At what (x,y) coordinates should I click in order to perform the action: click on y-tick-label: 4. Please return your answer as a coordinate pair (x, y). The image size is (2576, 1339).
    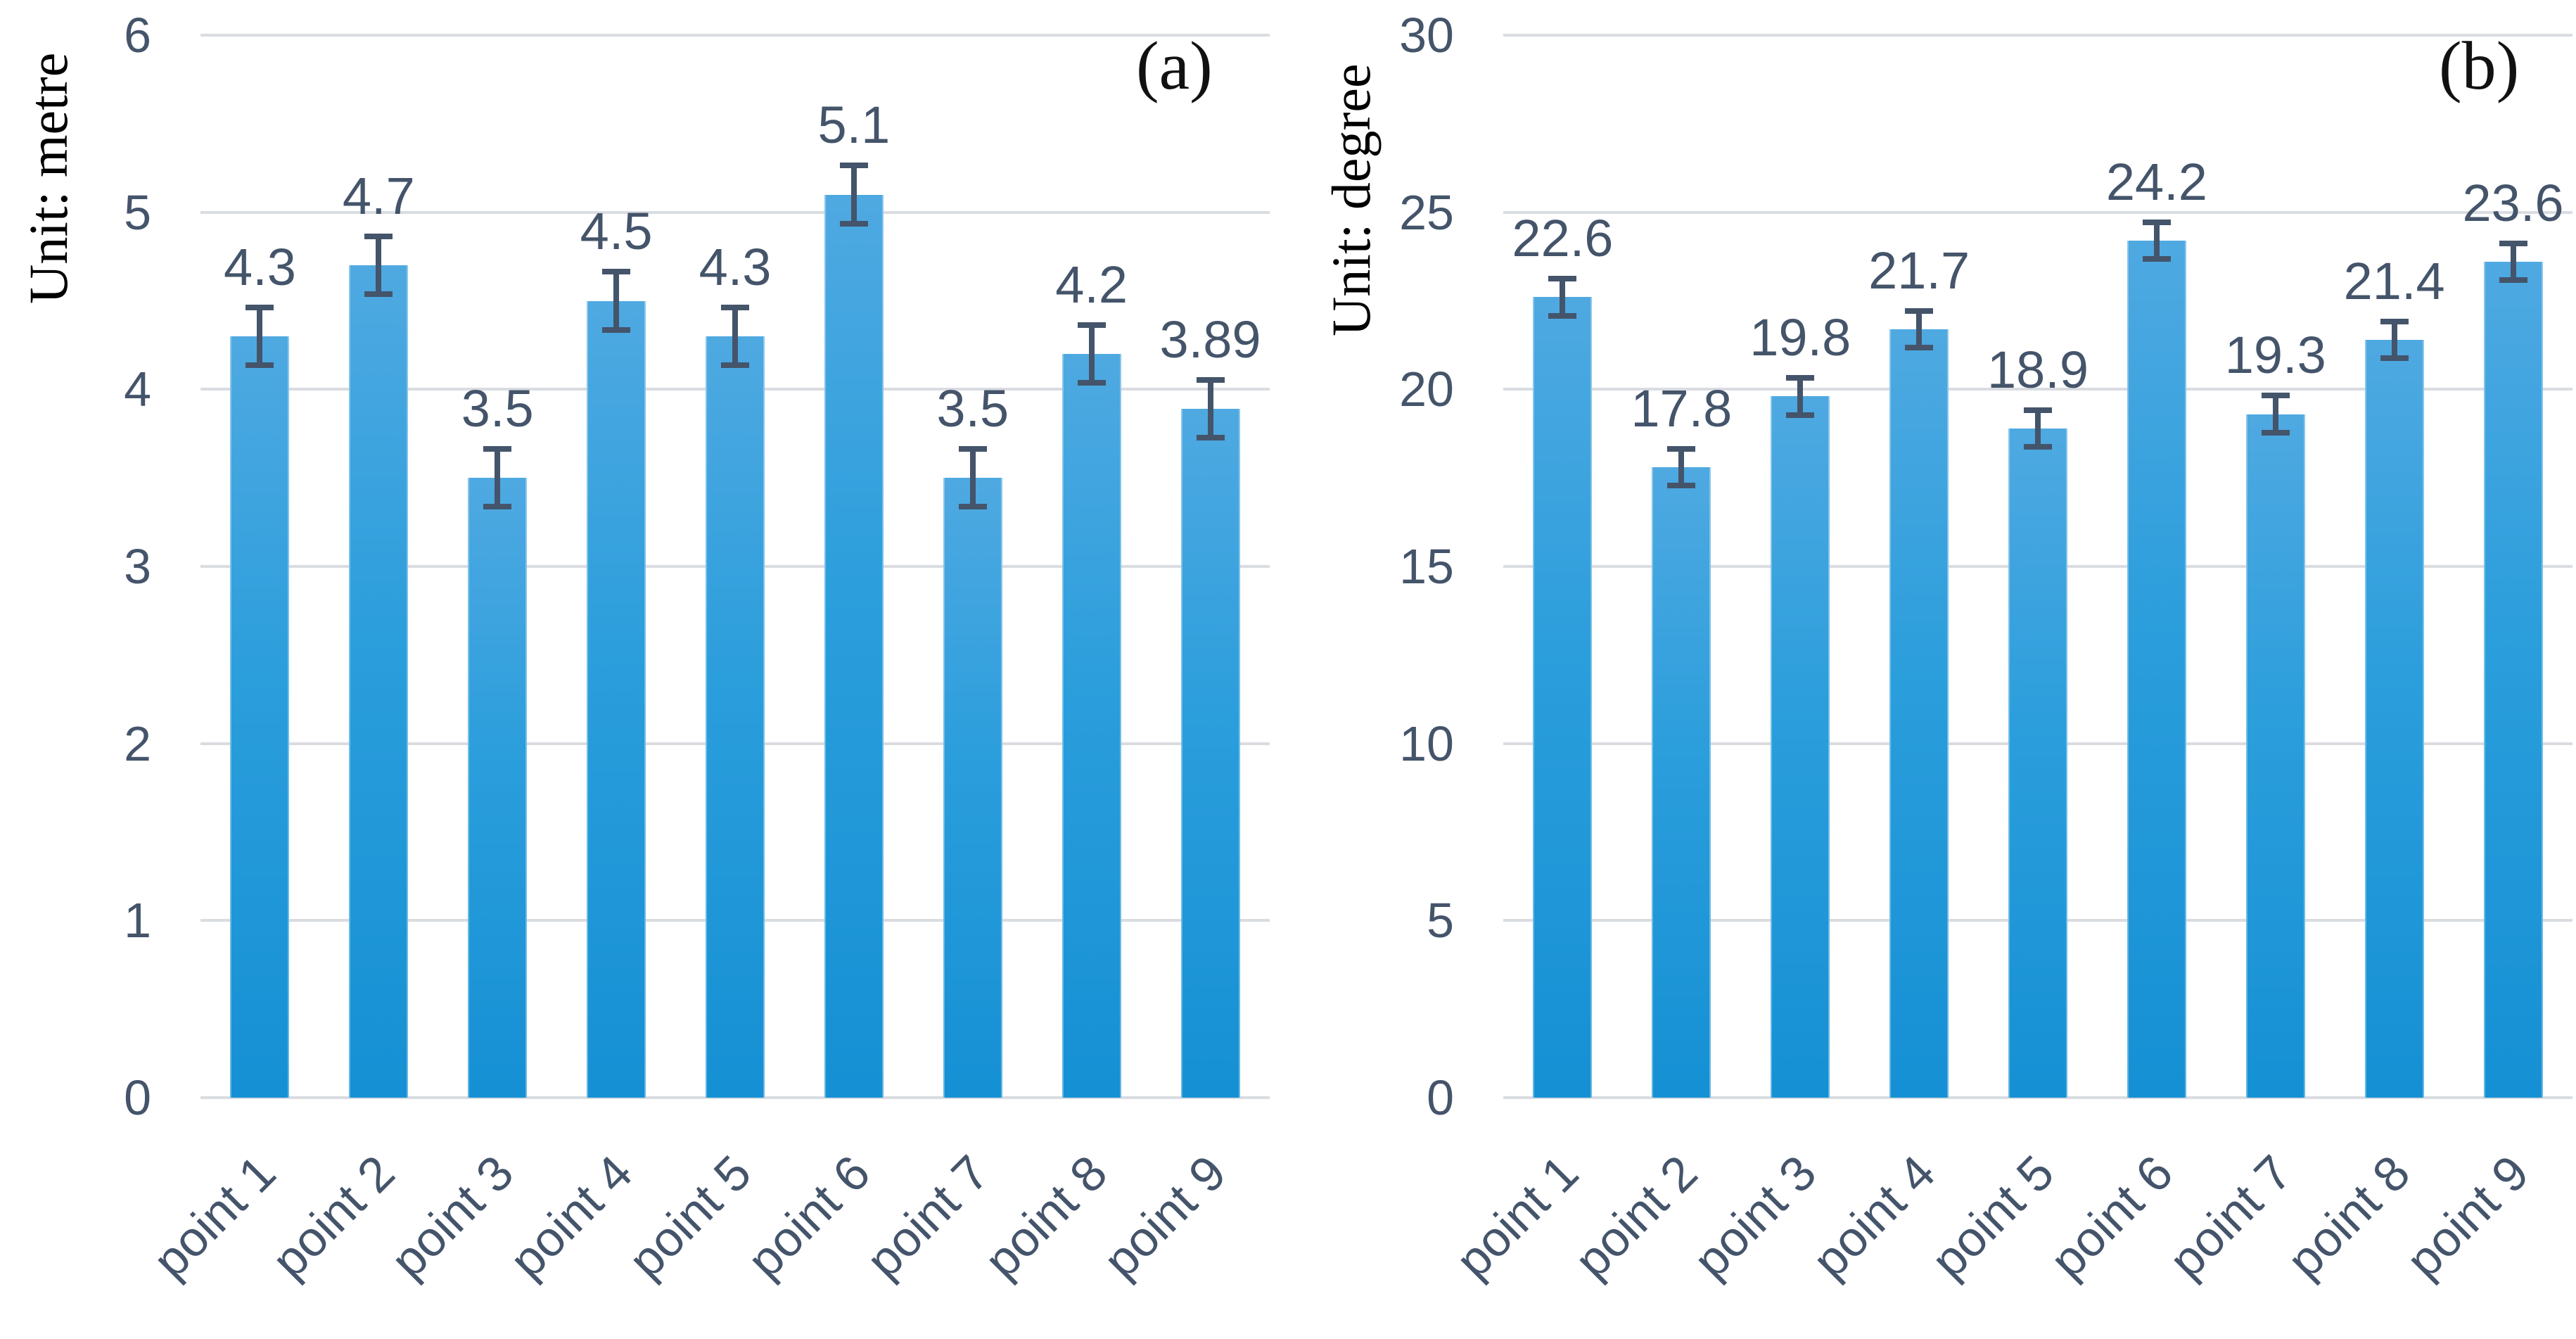
    Looking at the image, I should click on (137, 389).